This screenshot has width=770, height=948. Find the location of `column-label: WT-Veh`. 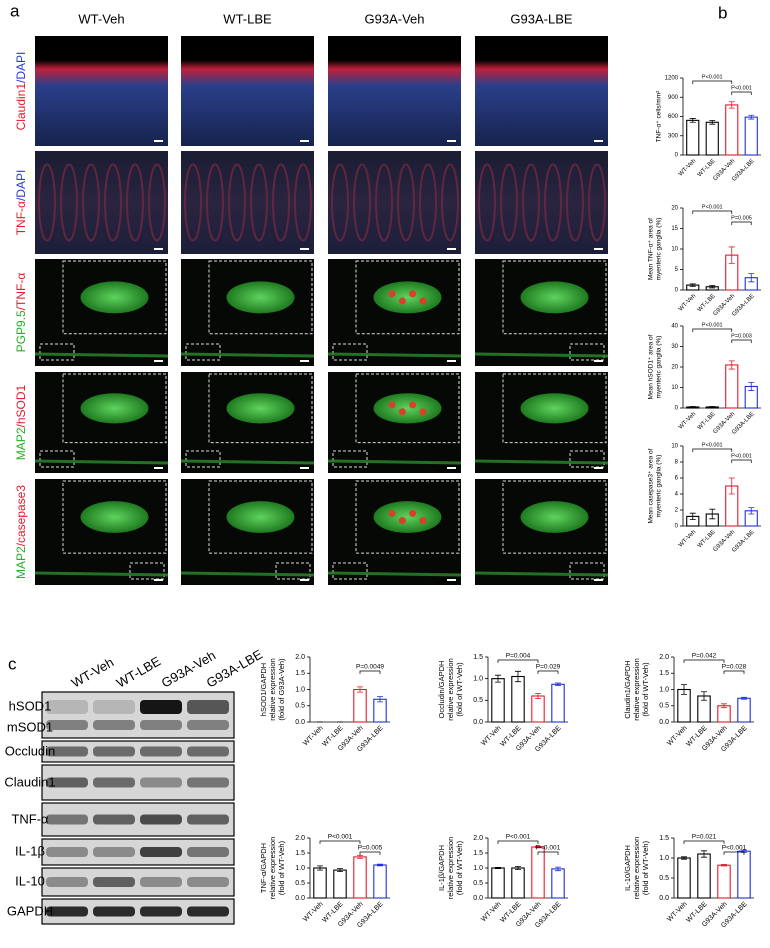

column-label: WT-Veh is located at coordinates (101, 18).